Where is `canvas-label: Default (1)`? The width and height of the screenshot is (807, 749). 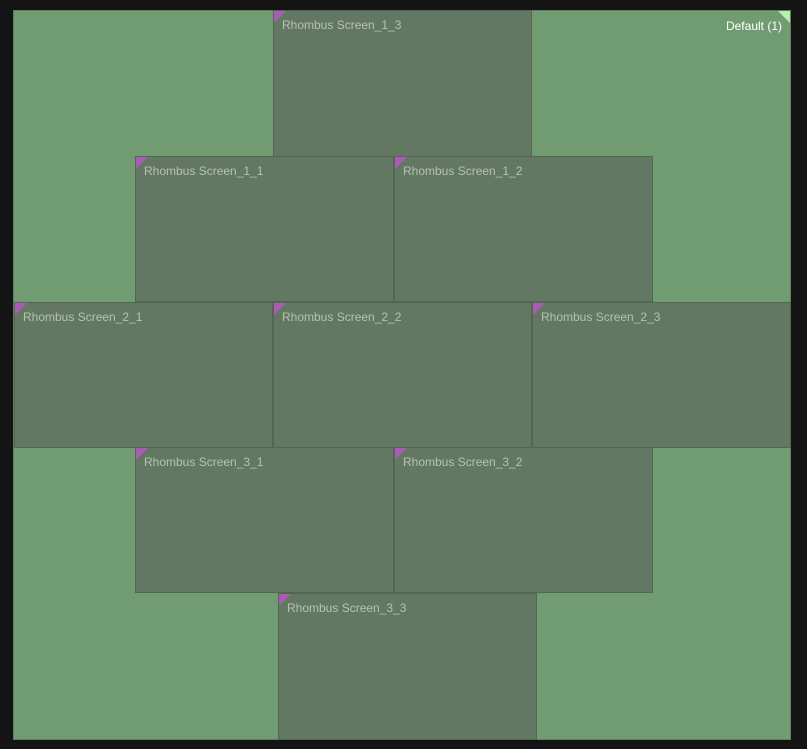 canvas-label: Default (1) is located at coordinates (753, 26).